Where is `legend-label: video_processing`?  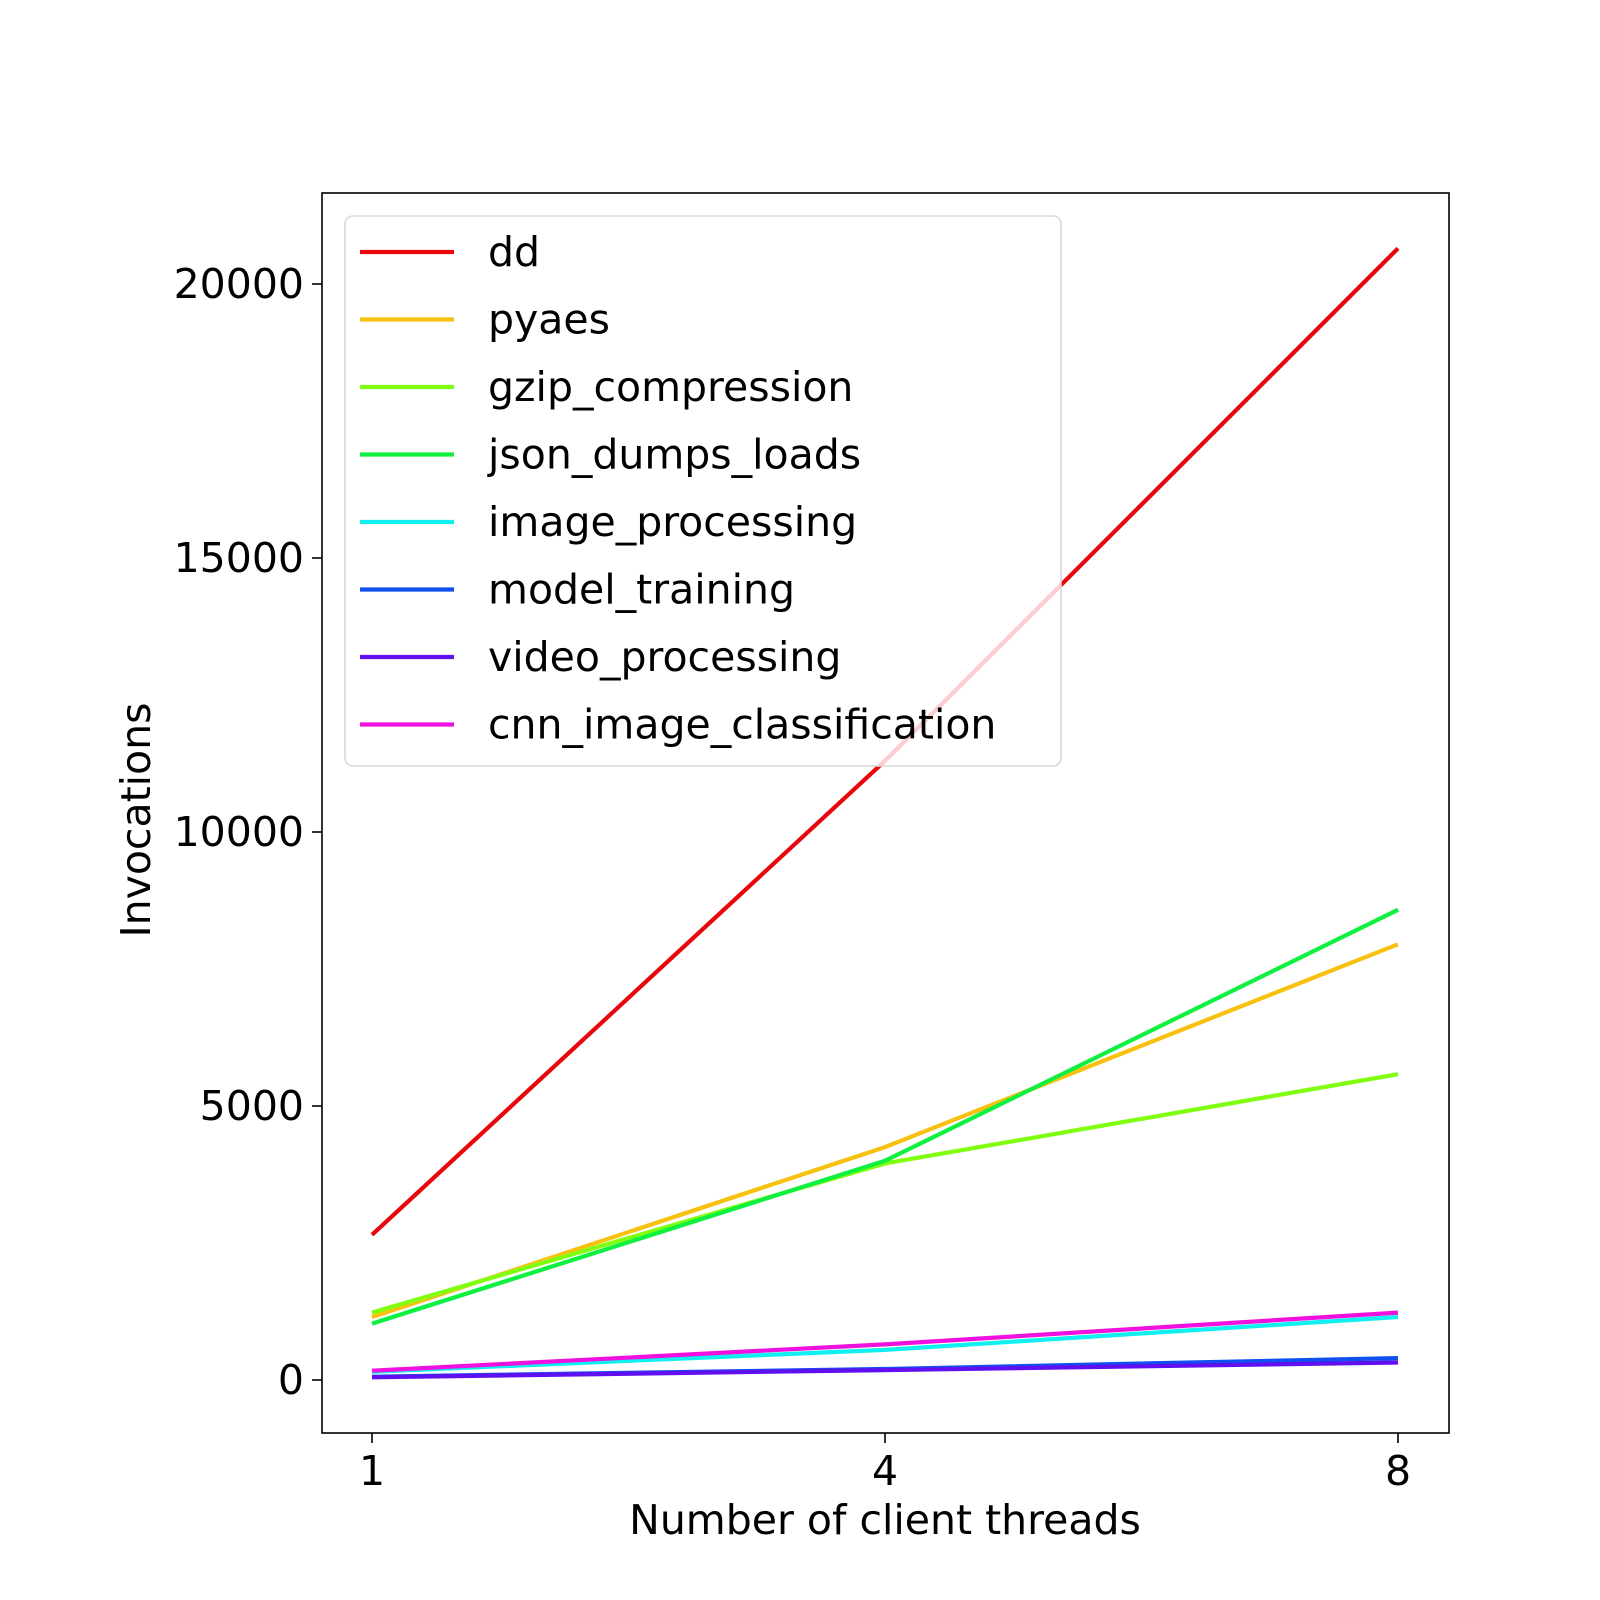
legend-label: video_processing is located at coordinates (664, 657).